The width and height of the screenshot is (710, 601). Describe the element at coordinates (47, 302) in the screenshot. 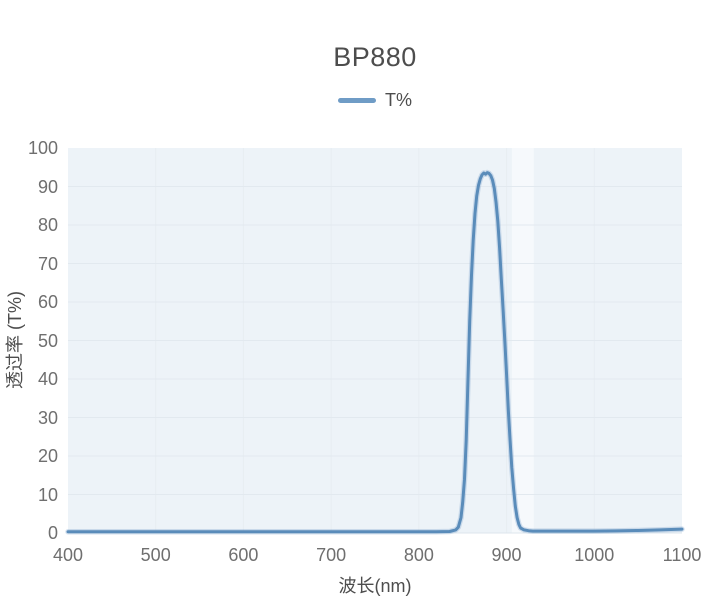

I see `y-tick-label: 60` at that location.